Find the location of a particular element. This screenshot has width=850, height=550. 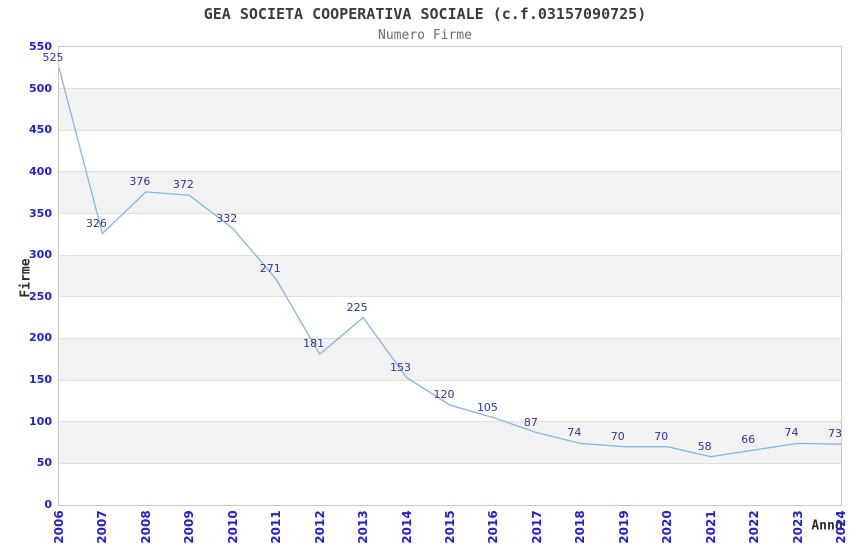

y-tick-label: 500 is located at coordinates (40, 88).